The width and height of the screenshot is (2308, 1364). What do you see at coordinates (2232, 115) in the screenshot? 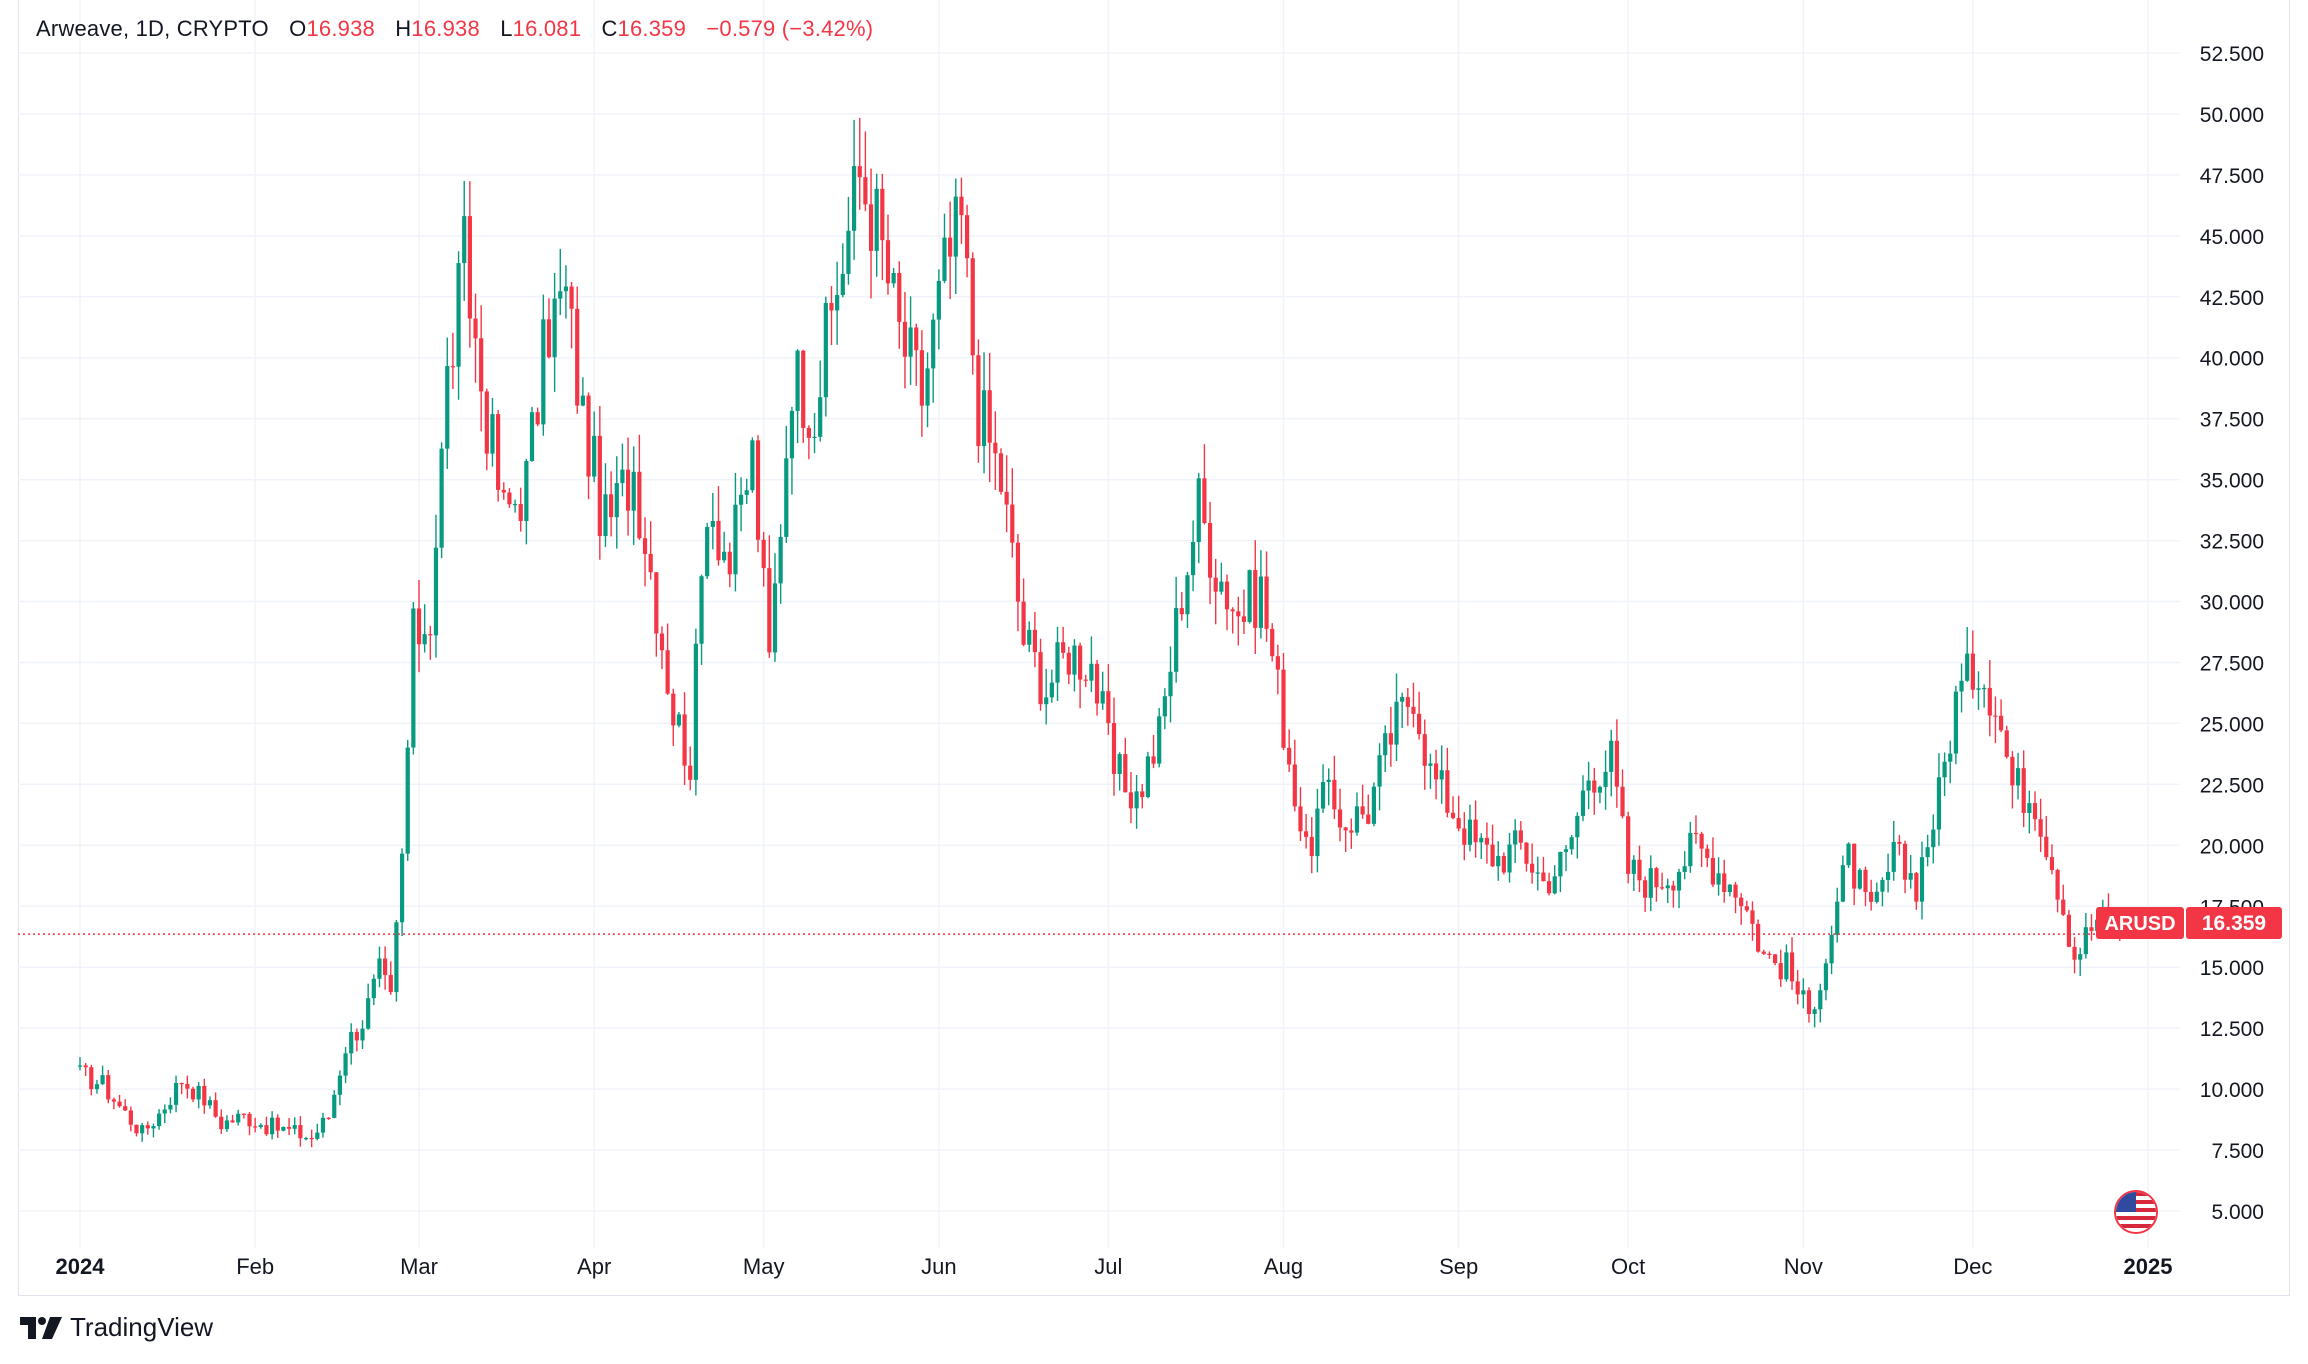
I see `y-tick-label: 50.000` at bounding box center [2232, 115].